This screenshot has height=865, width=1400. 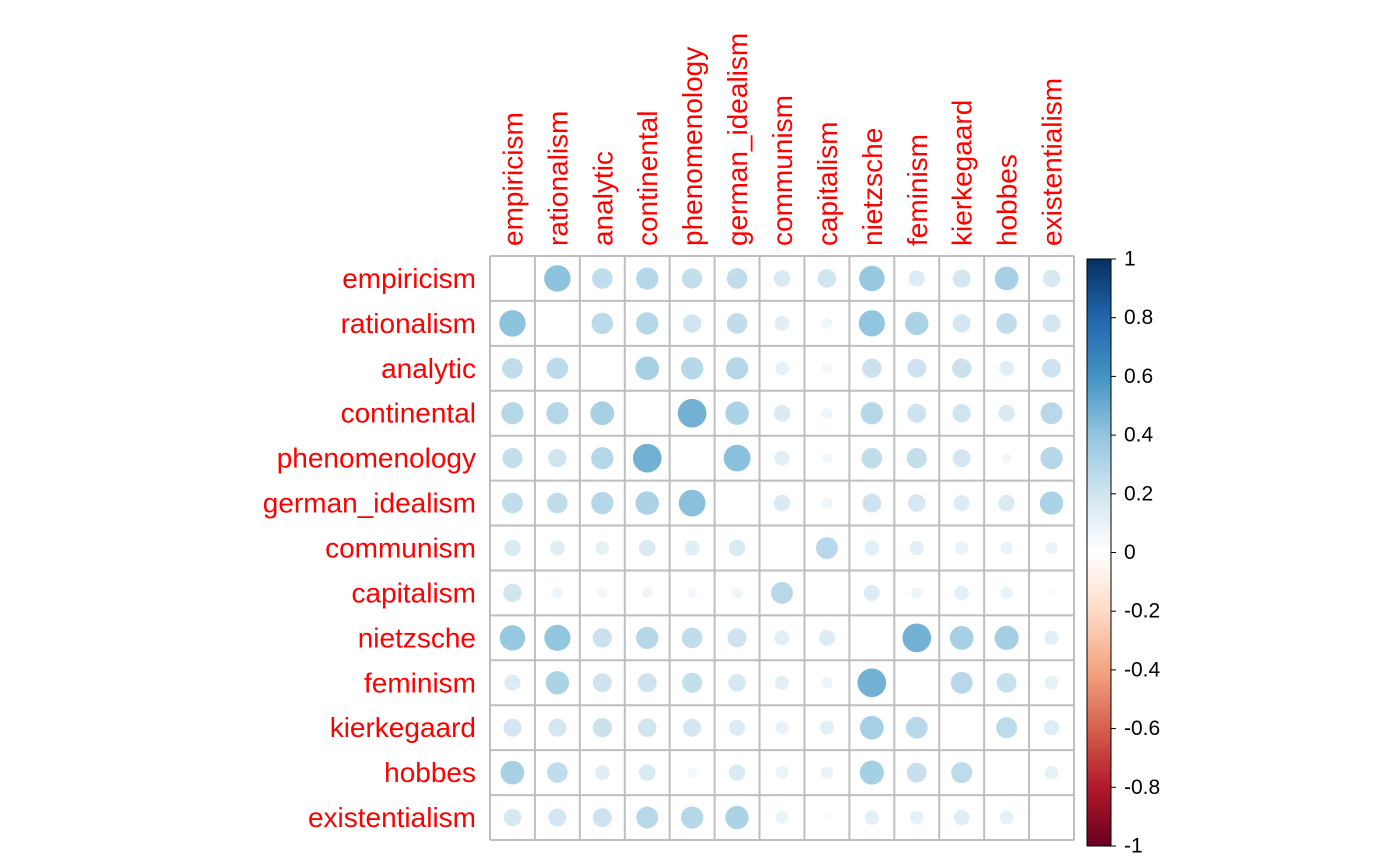 I want to click on correlation-circle-empiricism-rationalism, so click(x=557, y=278).